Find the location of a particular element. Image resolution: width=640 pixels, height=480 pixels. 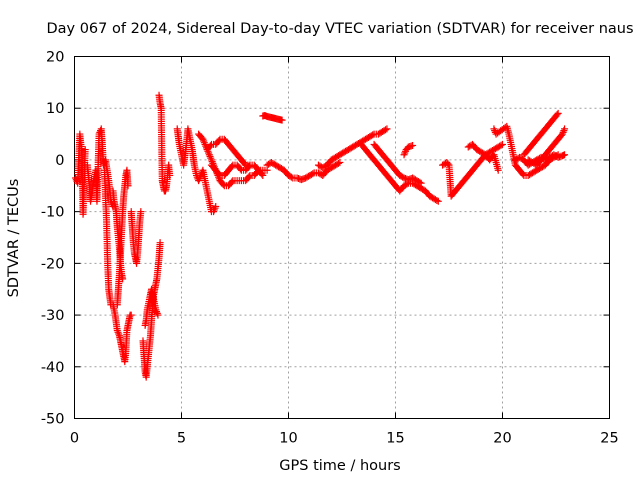

series-track-h is located at coordinates (151, 307).